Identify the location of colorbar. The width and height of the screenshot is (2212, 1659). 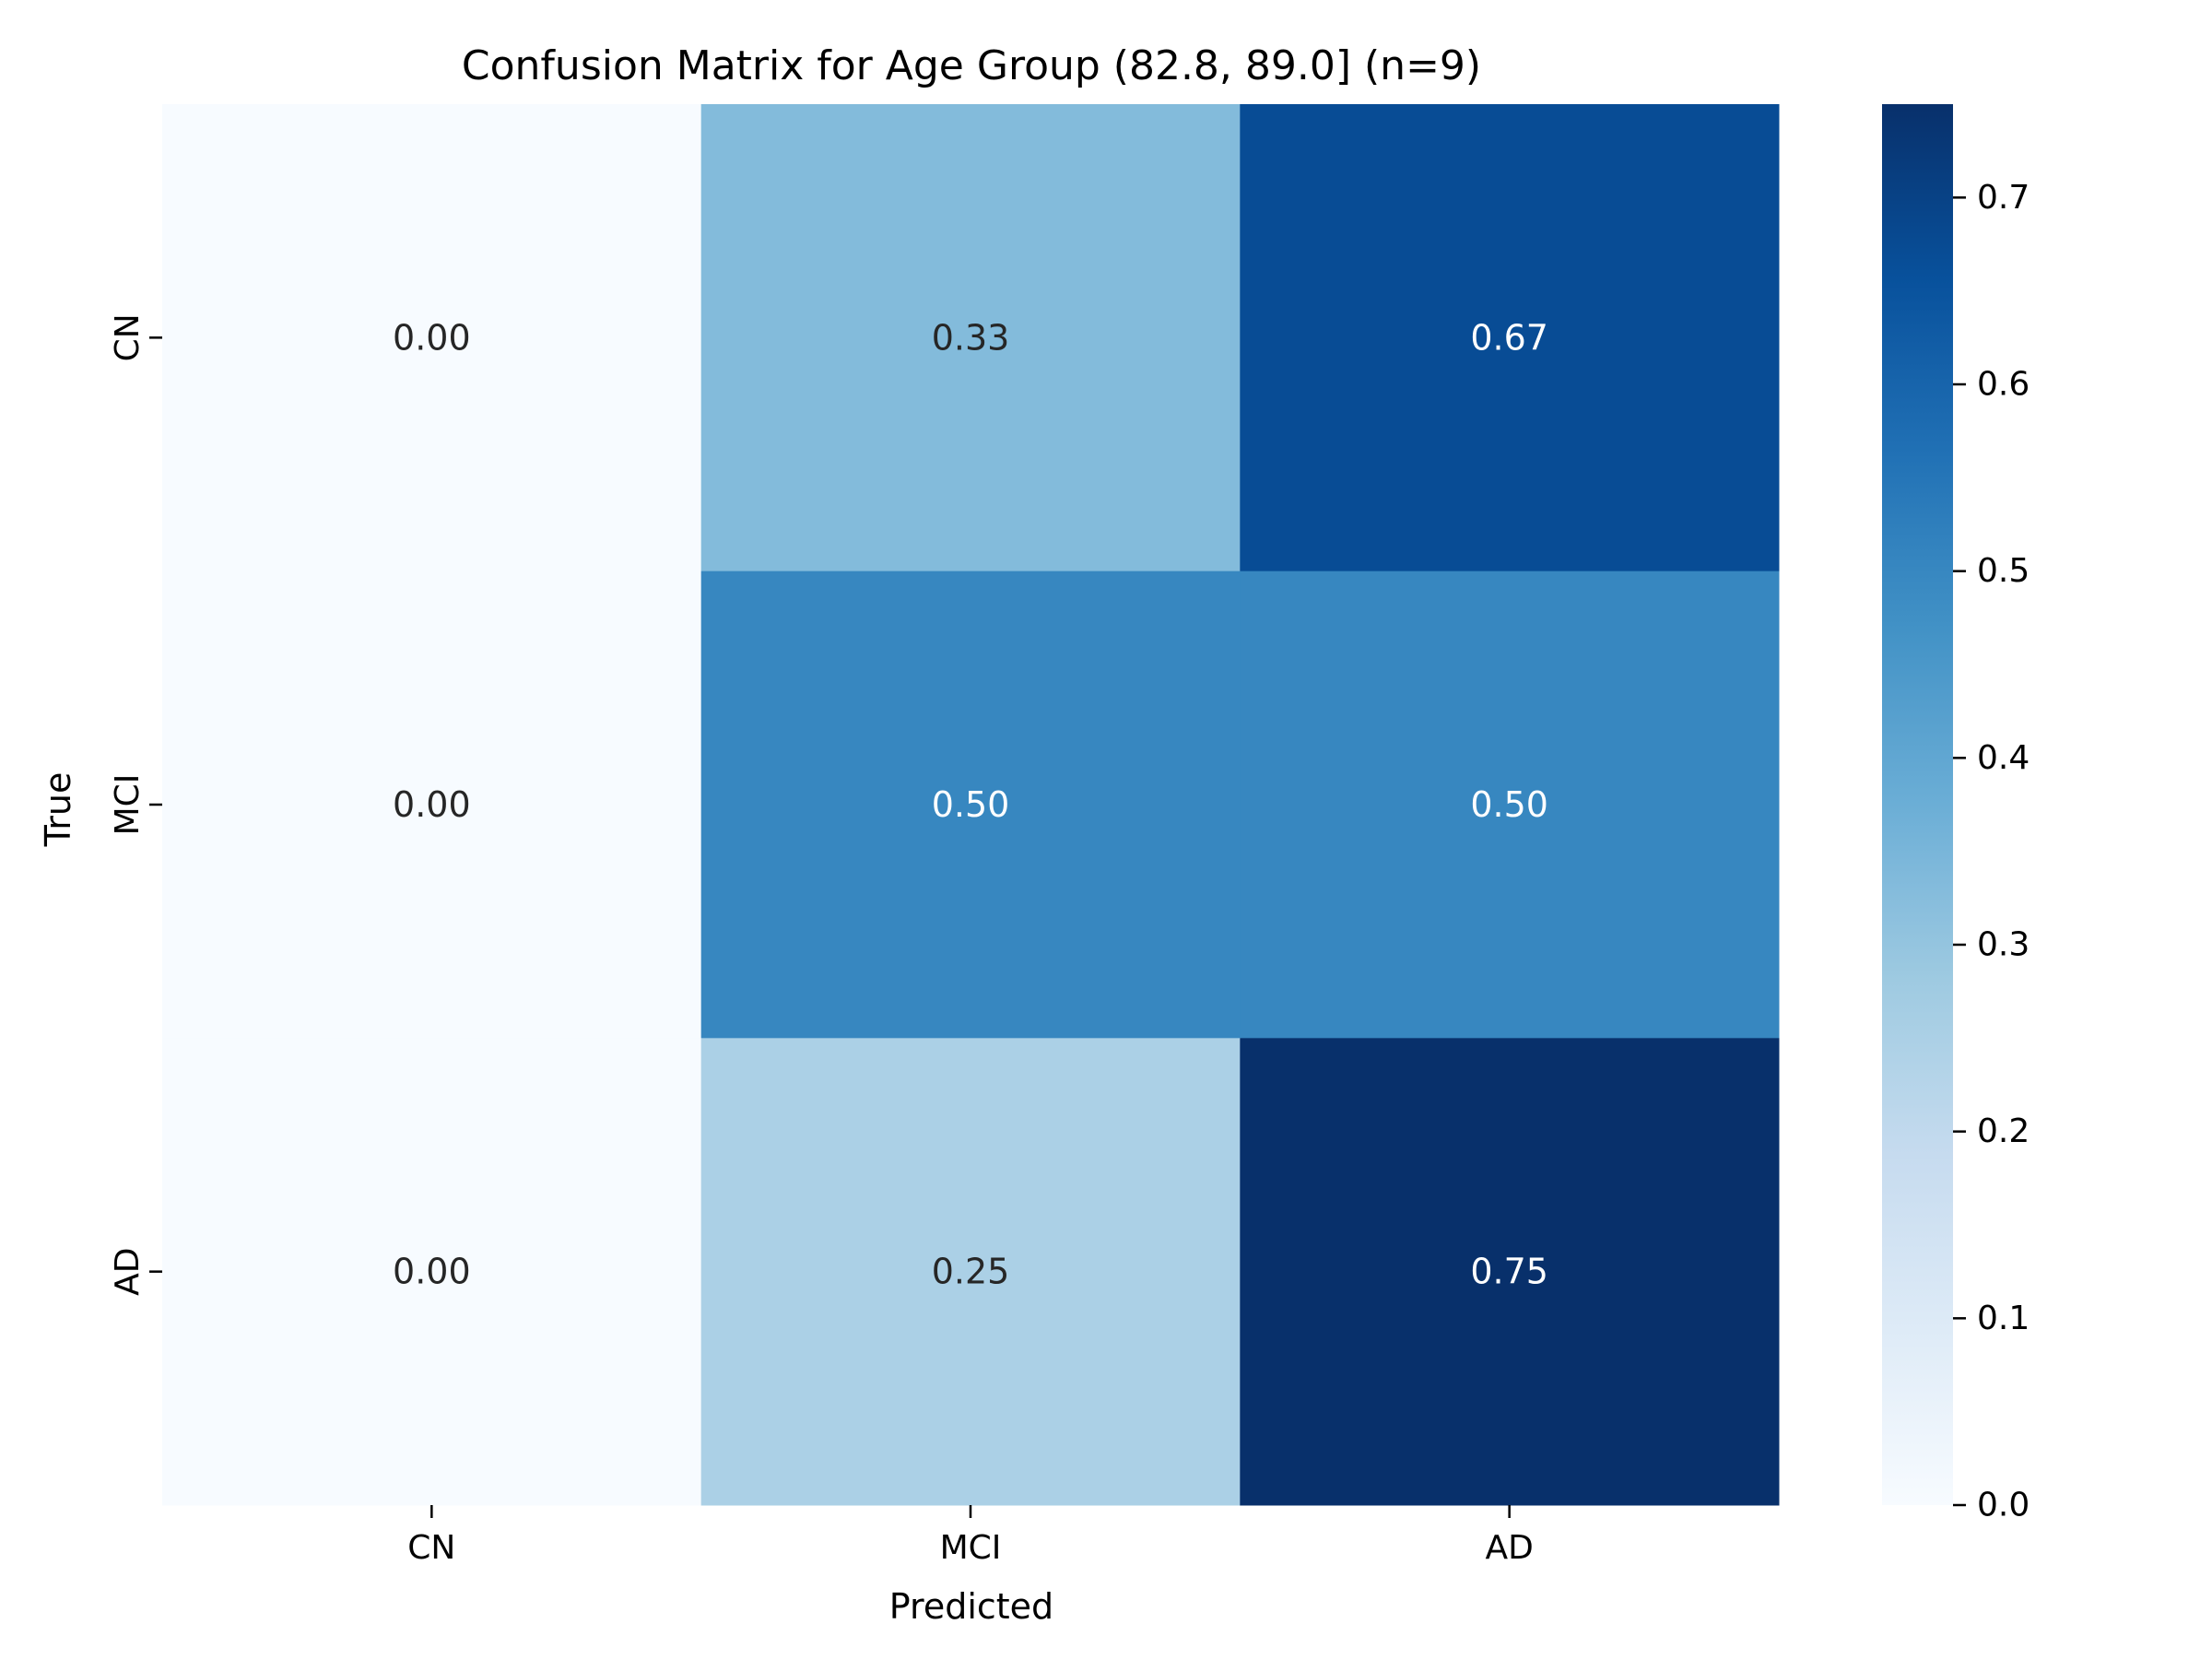
(1917, 804).